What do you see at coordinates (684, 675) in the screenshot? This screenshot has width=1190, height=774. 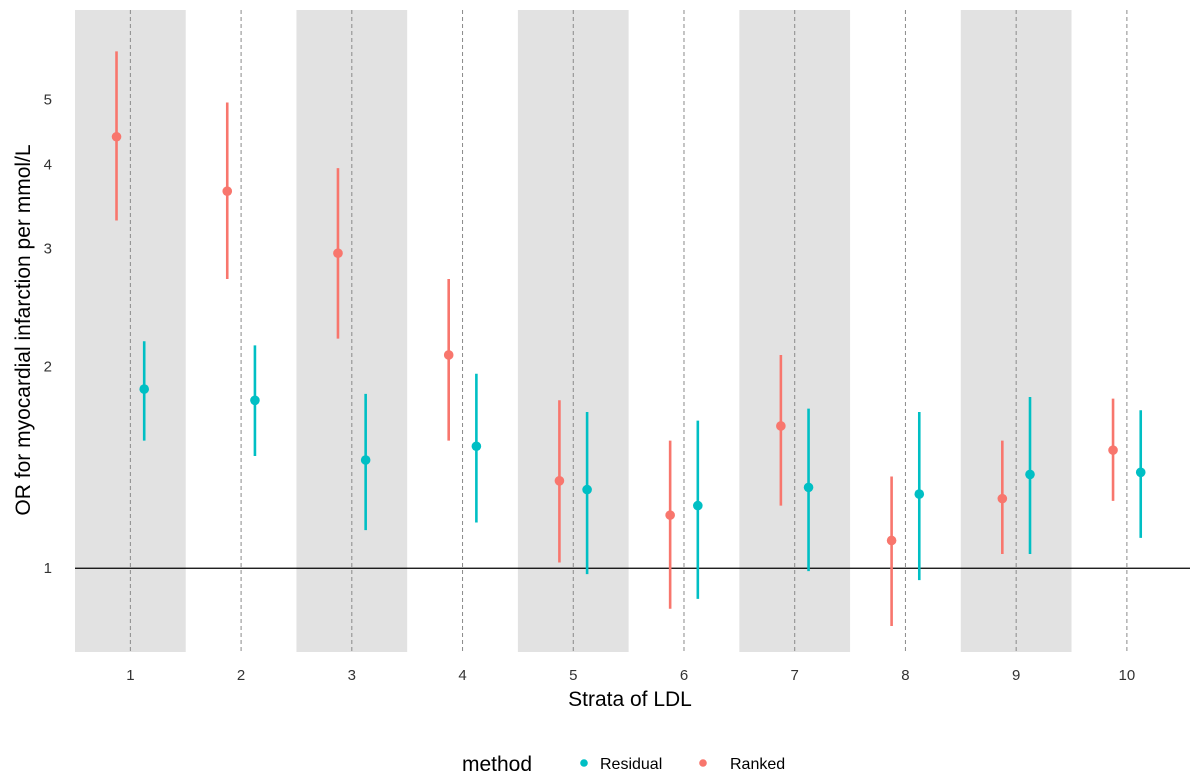 I see `x-tick-label-6: 6` at bounding box center [684, 675].